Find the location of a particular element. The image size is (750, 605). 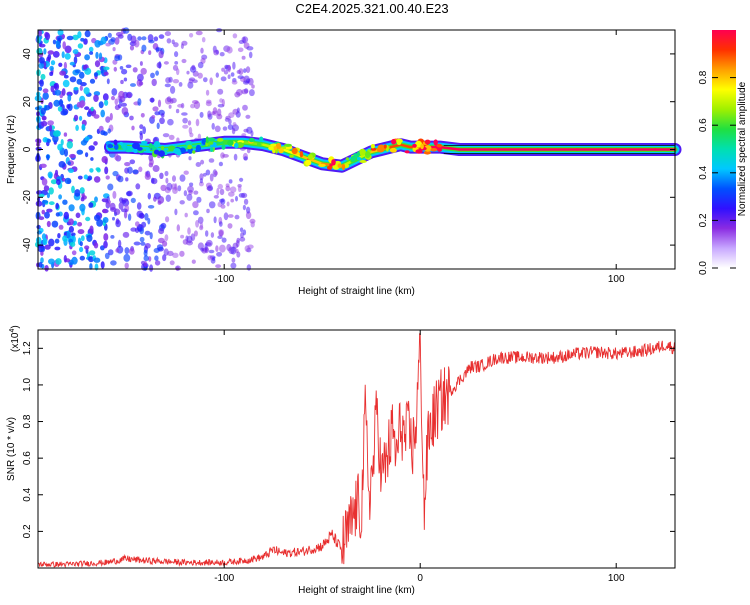

colorbar-tick-label: 0.4 is located at coordinates (703, 172).